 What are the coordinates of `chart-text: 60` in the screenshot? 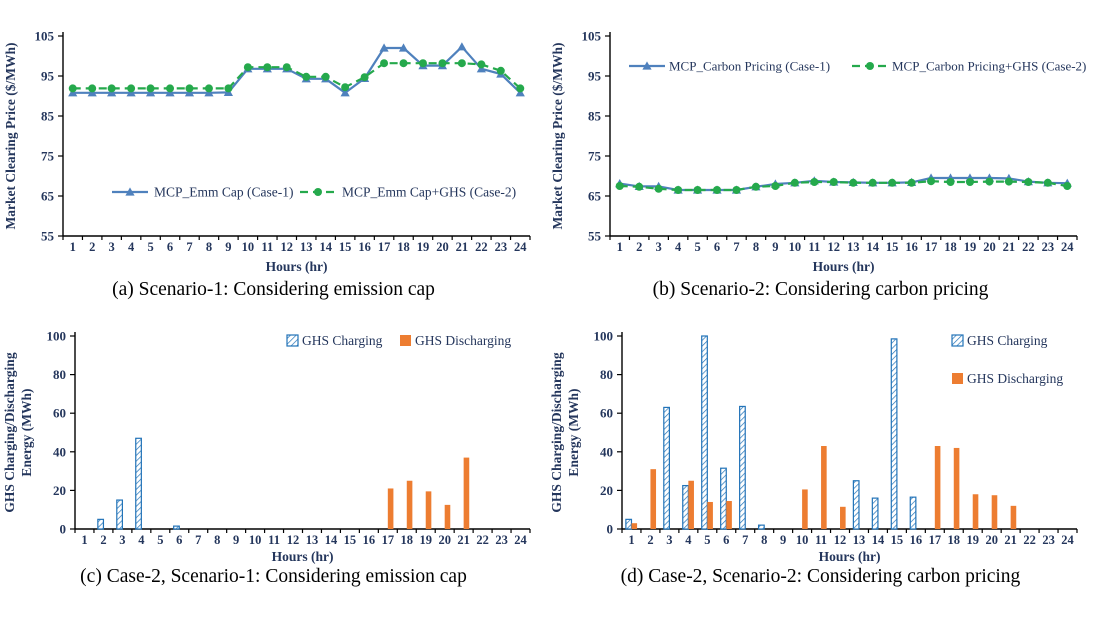 It's located at (606, 413).